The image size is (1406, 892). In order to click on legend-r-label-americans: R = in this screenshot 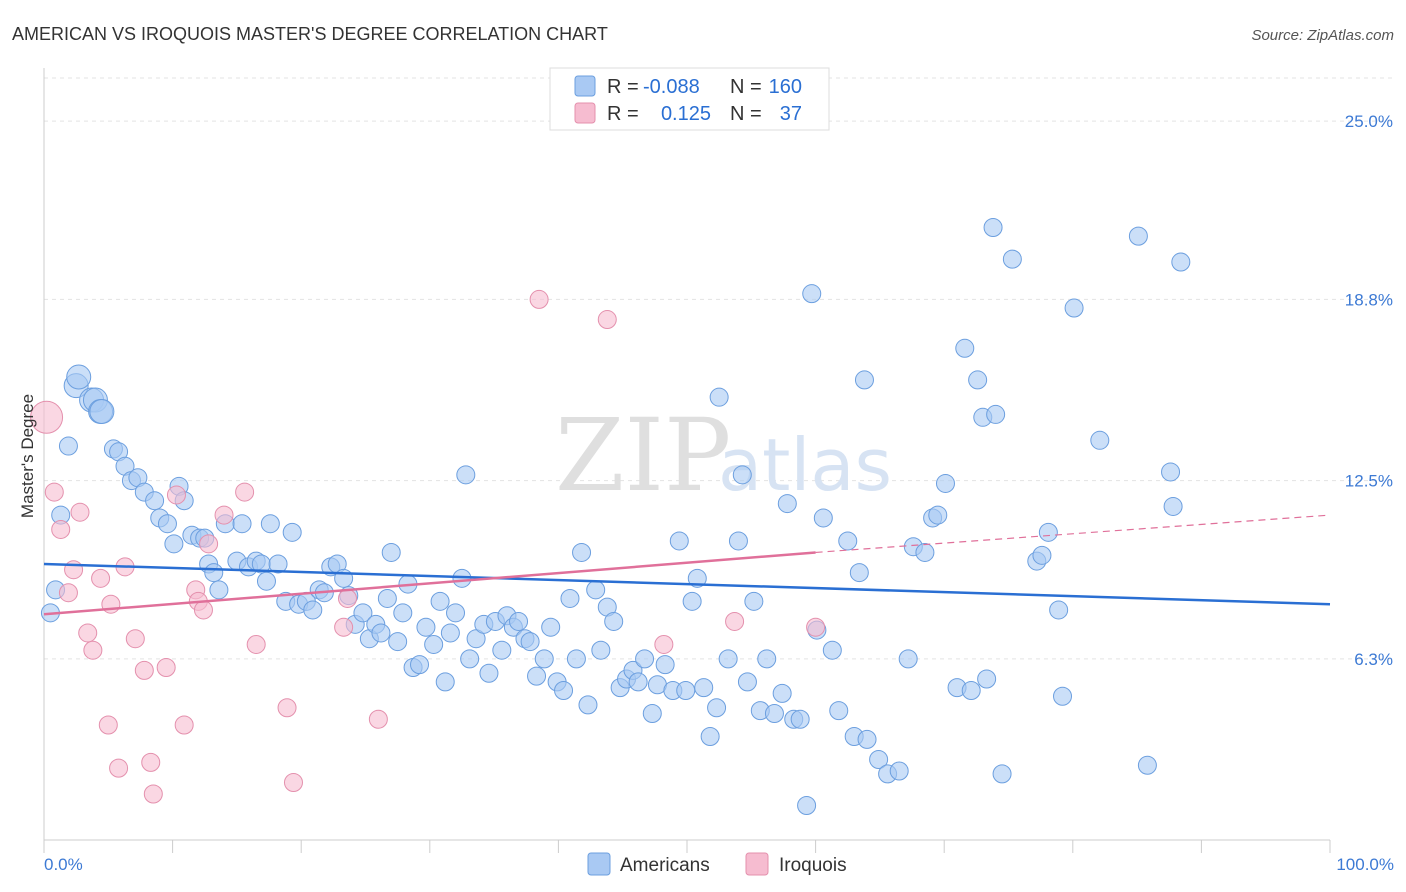, I will do `click(623, 87)`.